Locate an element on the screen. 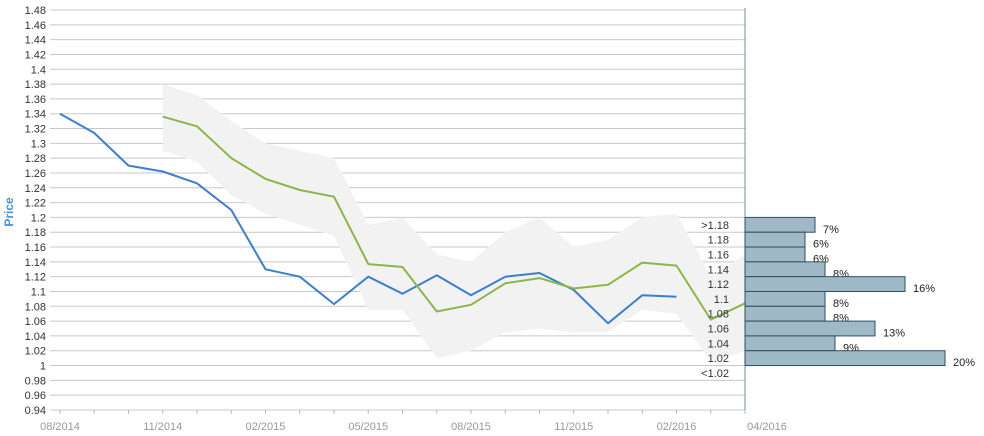 The width and height of the screenshot is (984, 436). histogram-bin-label: >1.18 is located at coordinates (715, 226).